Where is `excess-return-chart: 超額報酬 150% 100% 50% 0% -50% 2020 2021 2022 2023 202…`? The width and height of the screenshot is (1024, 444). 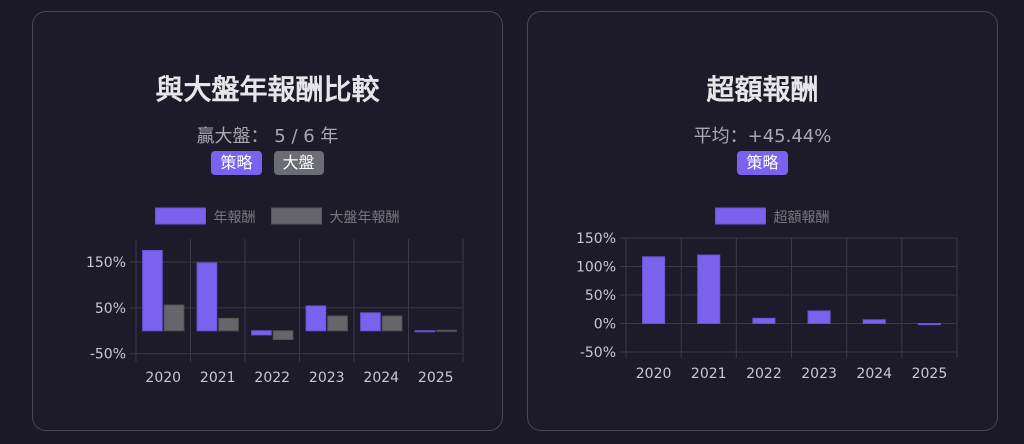 excess-return-chart: 超額報酬 150% 100% 50% 0% -50% 2020 2021 2022 2023 202… is located at coordinates (767, 294).